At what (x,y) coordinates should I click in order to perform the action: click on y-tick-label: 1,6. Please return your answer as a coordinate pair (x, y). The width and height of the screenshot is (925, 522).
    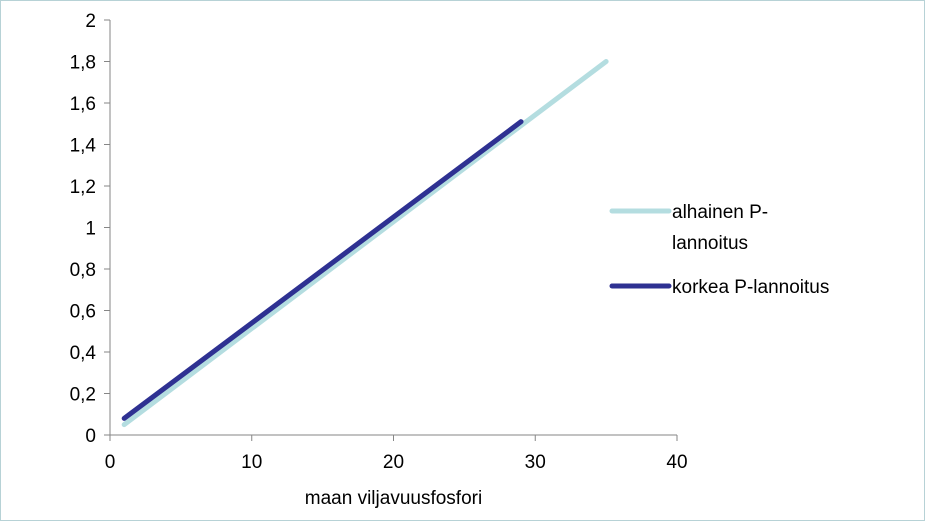
    Looking at the image, I should click on (83, 104).